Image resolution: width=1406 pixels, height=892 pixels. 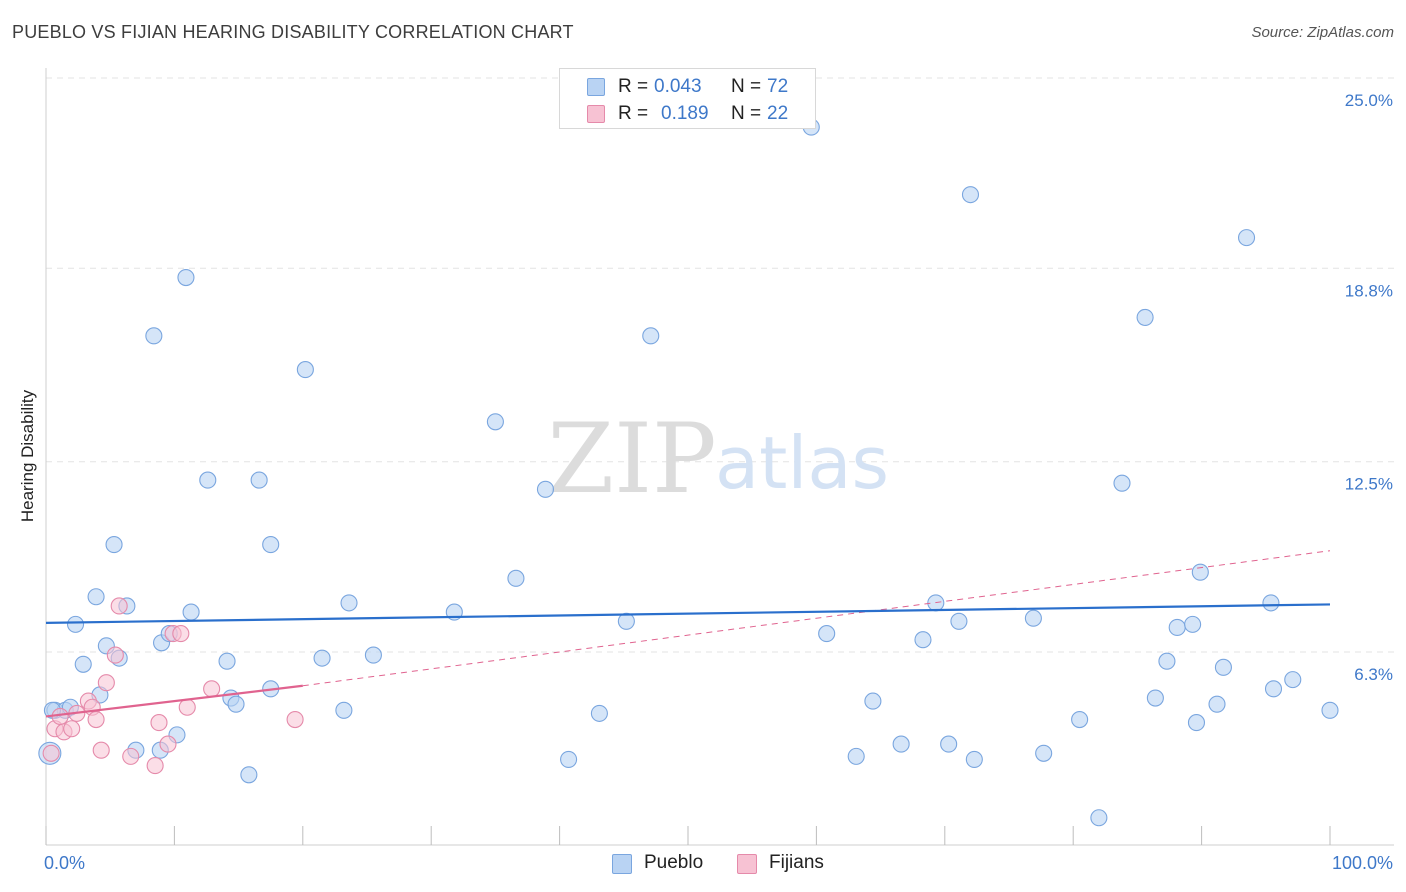 I want to click on watermark-zip: ZIP, so click(x=631, y=459).